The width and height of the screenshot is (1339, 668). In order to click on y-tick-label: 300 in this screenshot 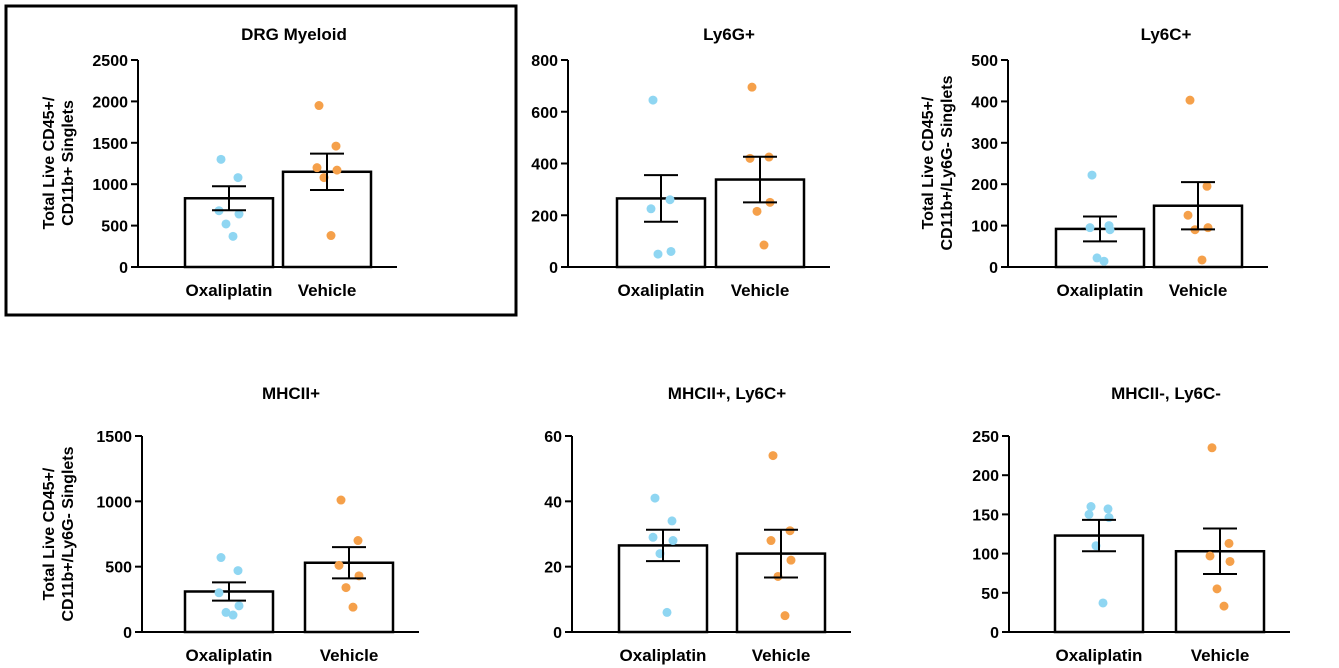, I will do `click(984, 144)`.